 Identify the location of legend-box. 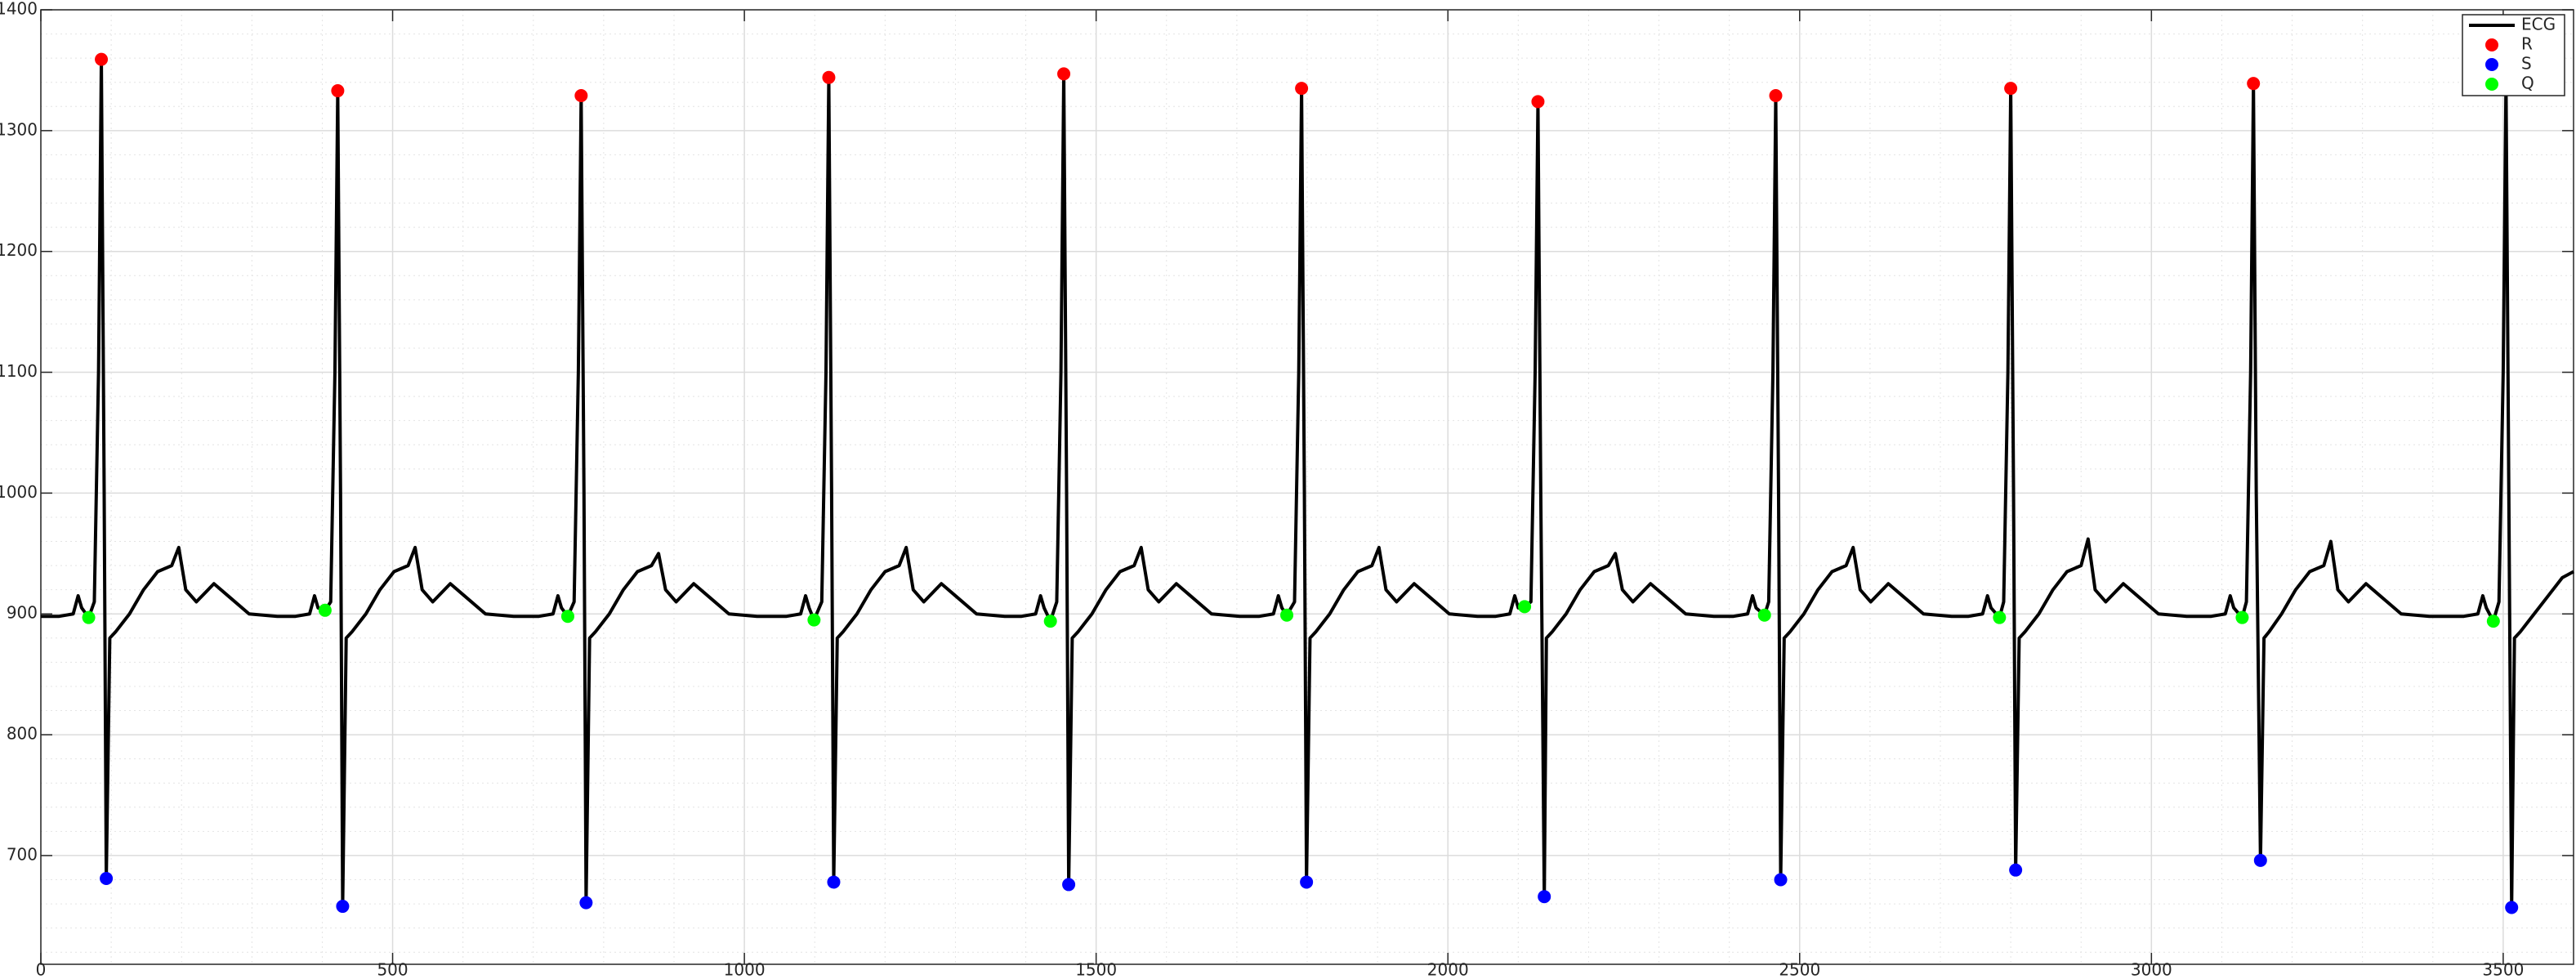
(2514, 55).